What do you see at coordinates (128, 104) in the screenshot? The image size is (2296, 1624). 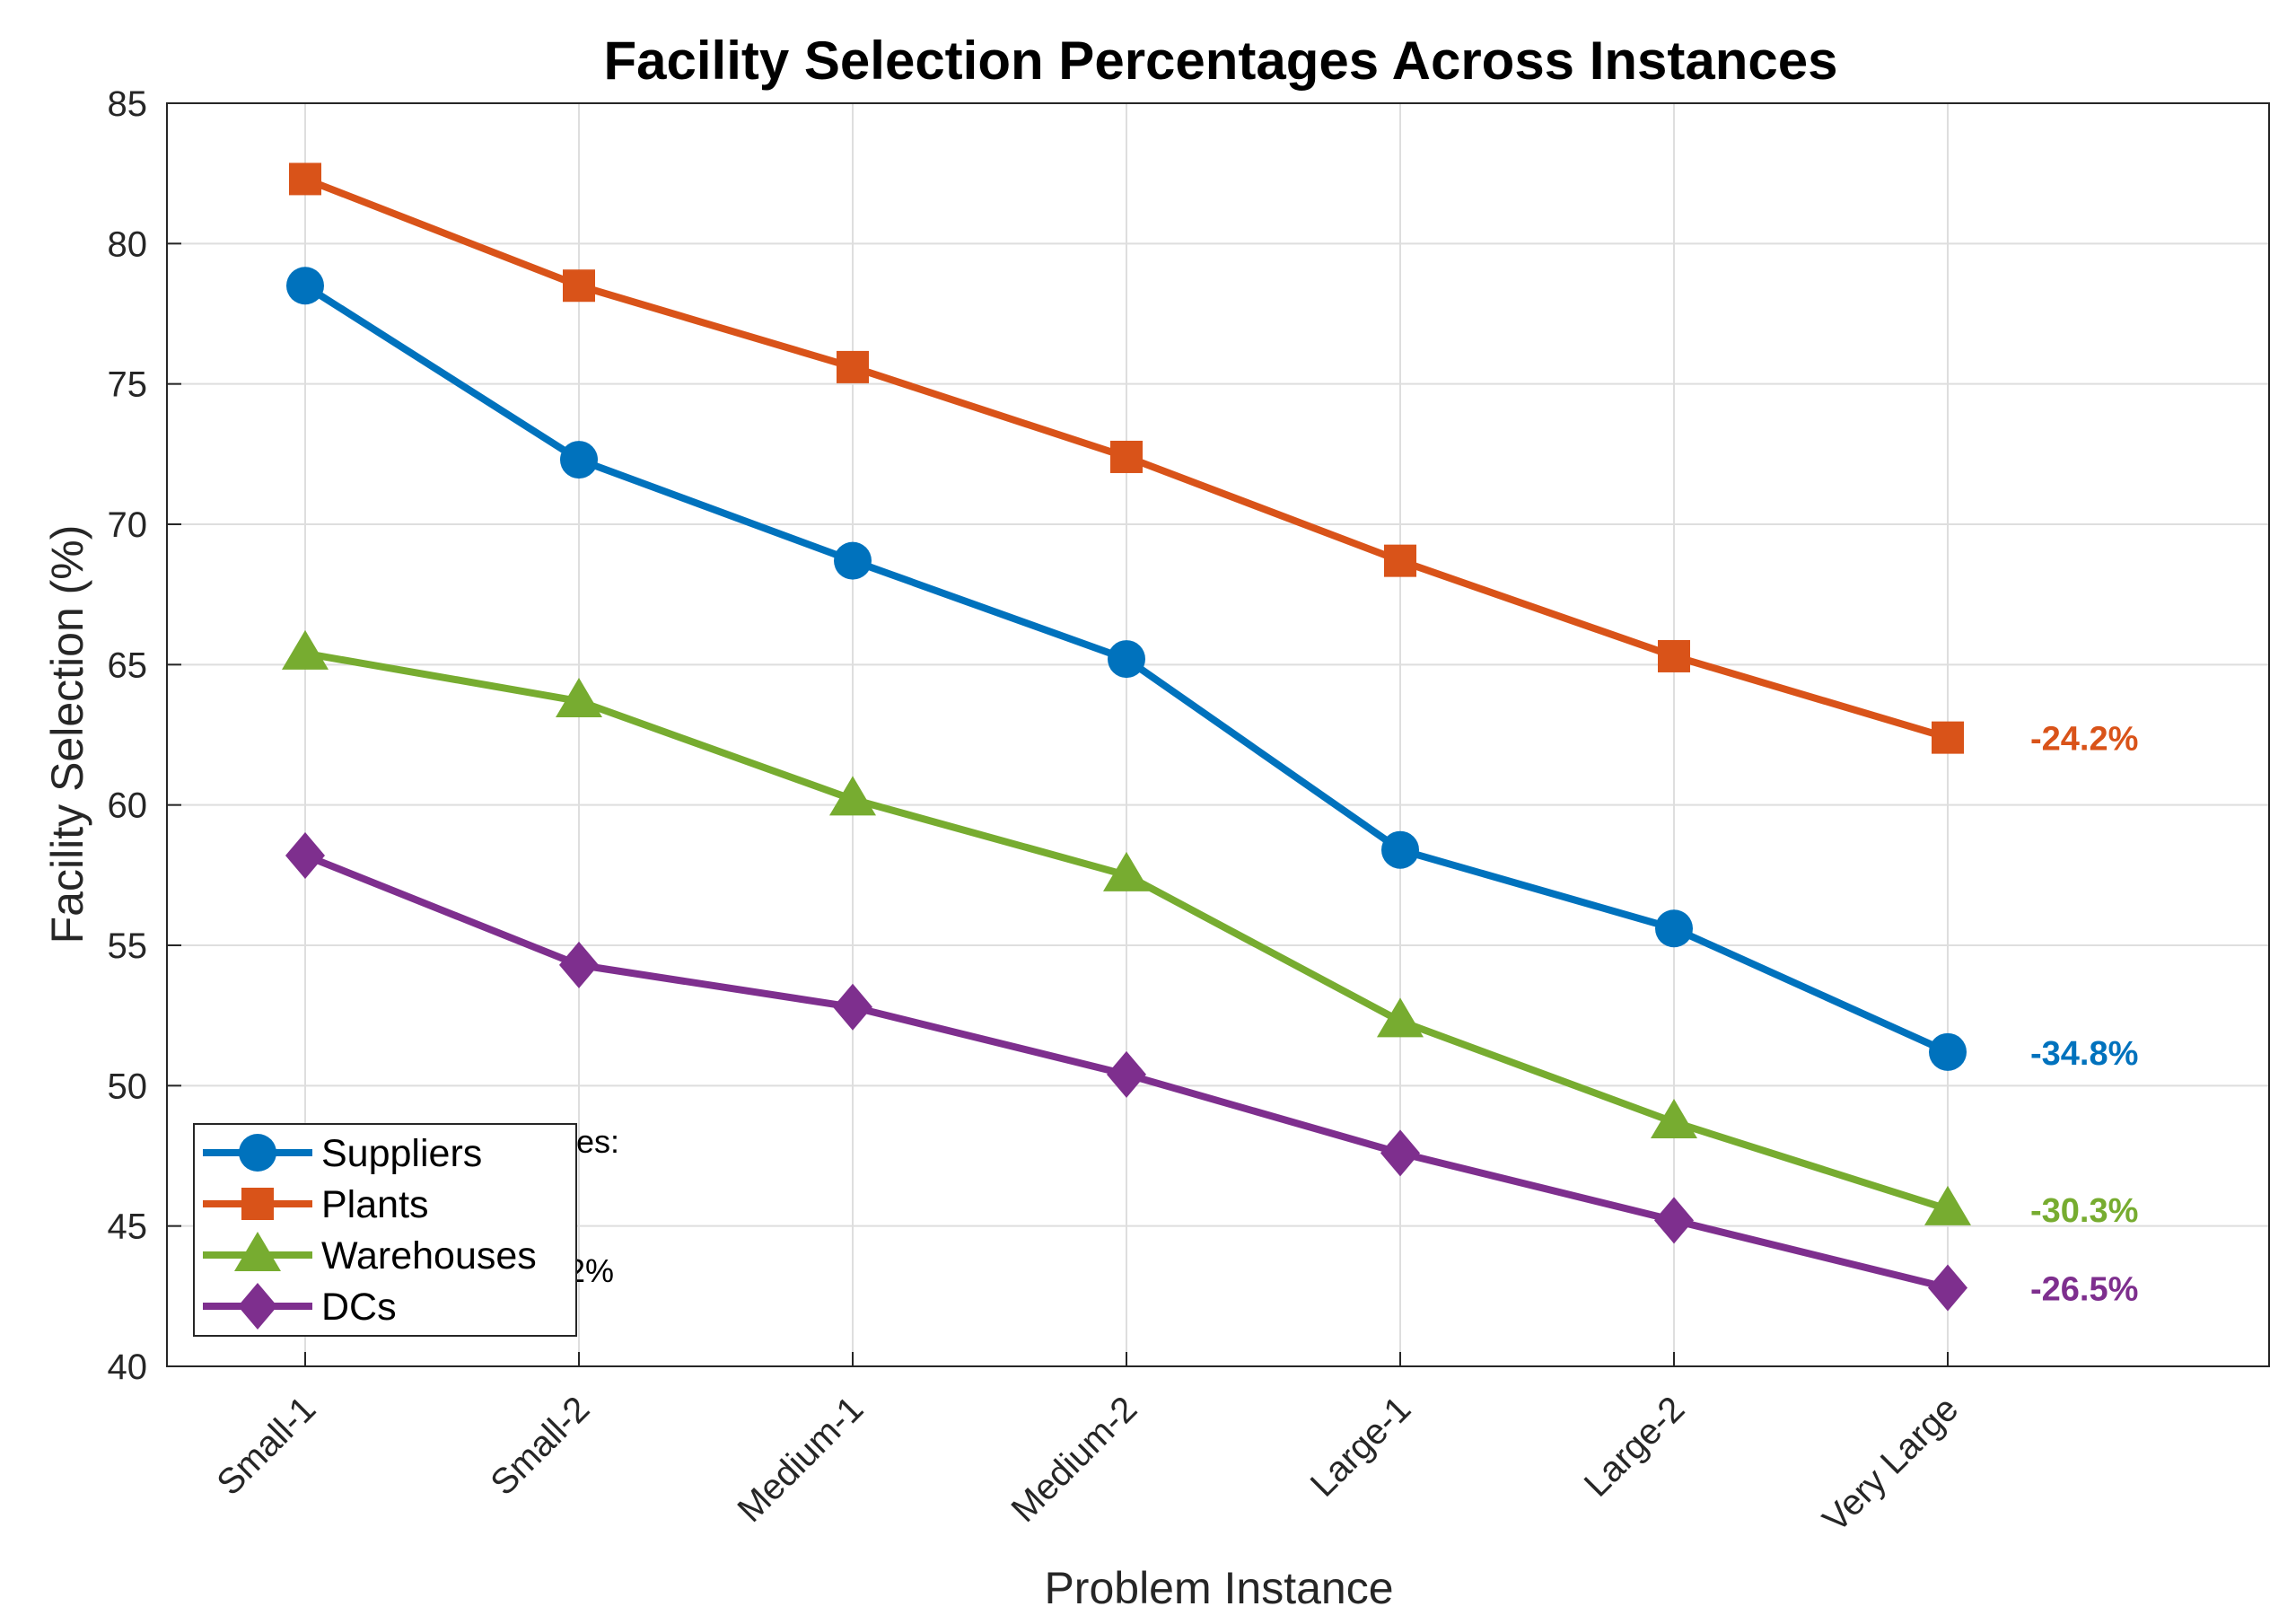 I see `y-tick-label: 85` at bounding box center [128, 104].